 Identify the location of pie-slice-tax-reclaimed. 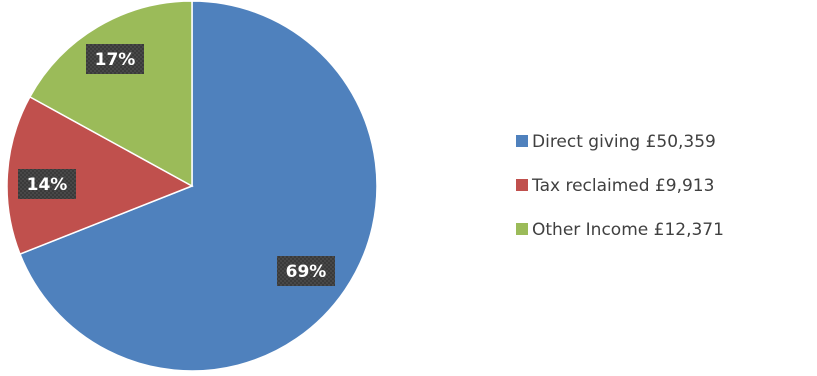
(100, 175).